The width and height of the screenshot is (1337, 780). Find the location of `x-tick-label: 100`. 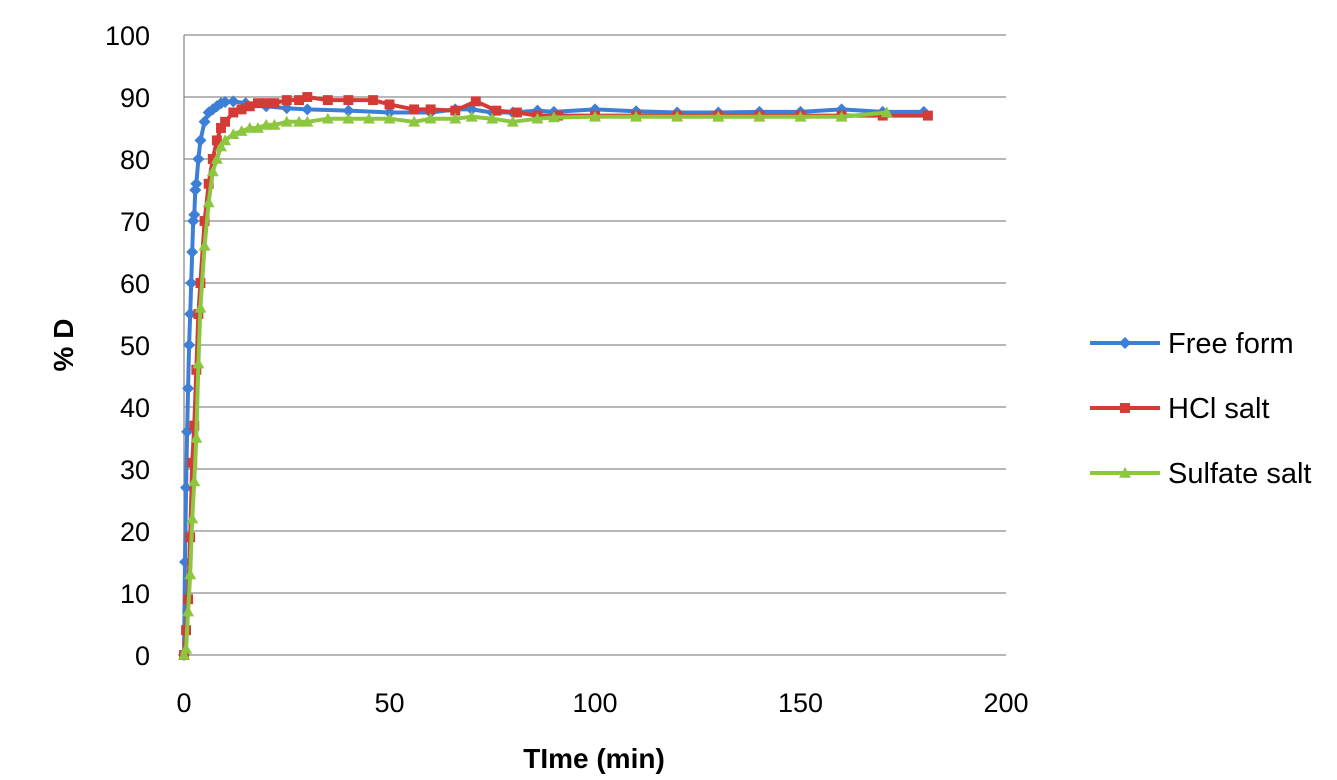

x-tick-label: 100 is located at coordinates (594, 703).